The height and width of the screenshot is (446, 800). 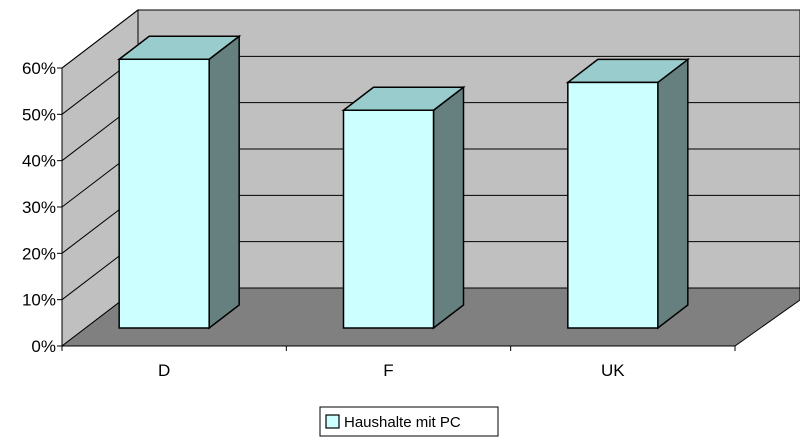 I want to click on legend-frame, so click(x=409, y=421).